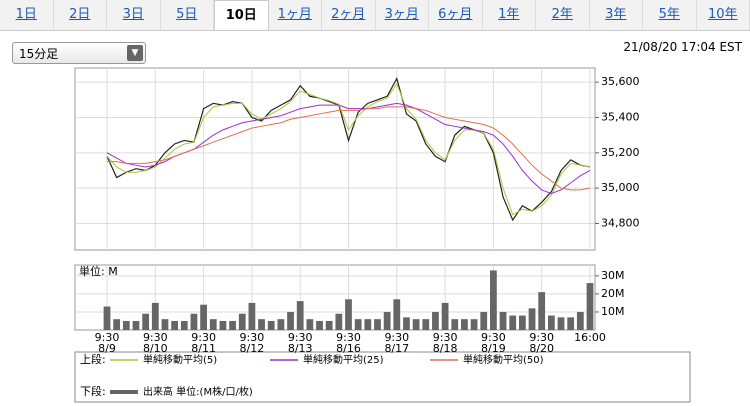 Image resolution: width=750 pixels, height=406 pixels. Describe the element at coordinates (613, 275) in the screenshot. I see `y-tick-label: 30M` at that location.